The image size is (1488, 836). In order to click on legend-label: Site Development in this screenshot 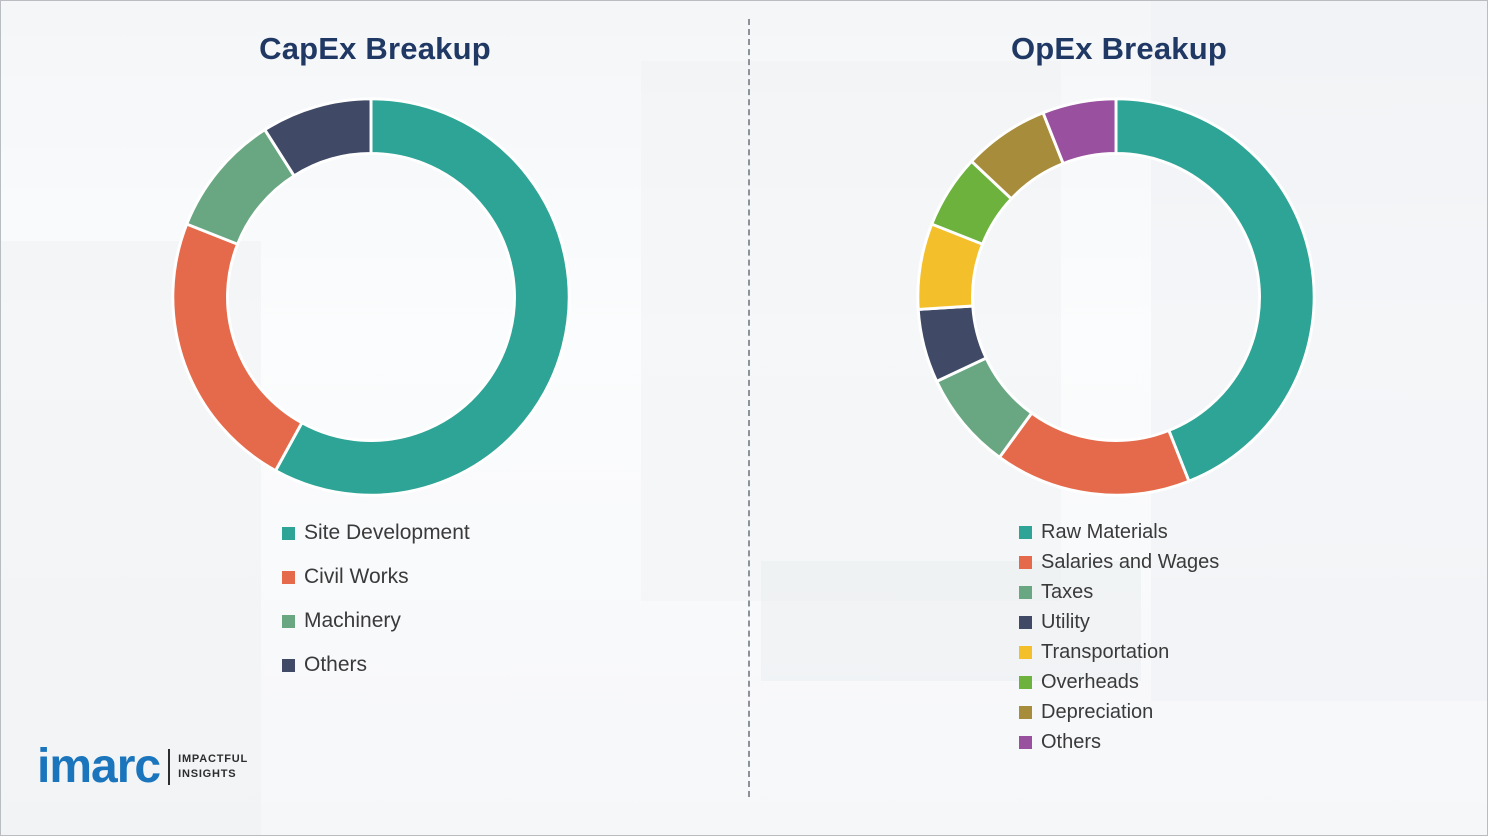, I will do `click(387, 532)`.